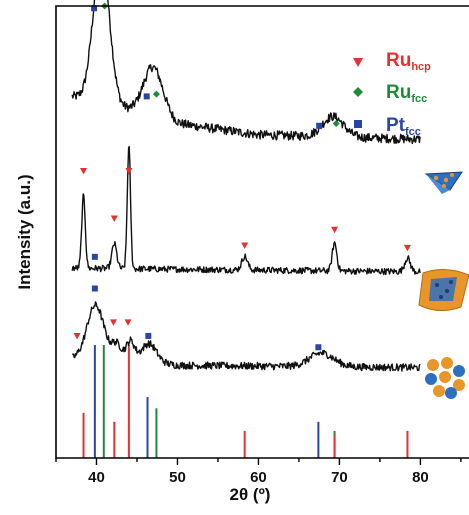 Image resolution: width=469 pixels, height=515 pixels. What do you see at coordinates (250, 494) in the screenshot?
I see `x-axis-label: 2θ (º)` at bounding box center [250, 494].